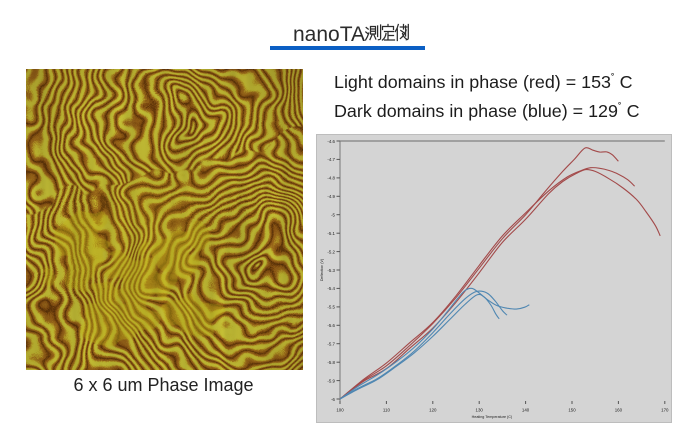 The width and height of the screenshot is (700, 445). Describe the element at coordinates (331, 380) in the screenshot. I see `svg-text: -5.9` at that location.